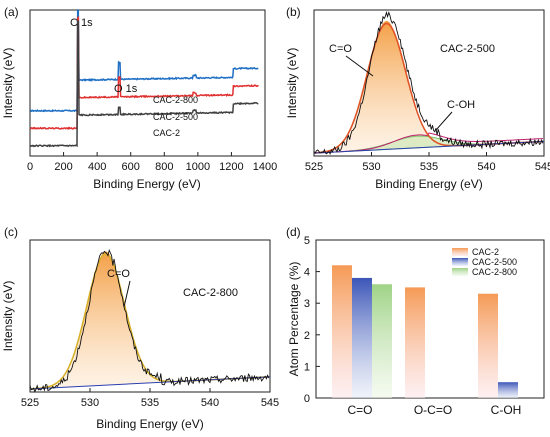 This screenshot has width=550, height=437. I want to click on panel-a-xtick-label: 200, so click(63, 167).